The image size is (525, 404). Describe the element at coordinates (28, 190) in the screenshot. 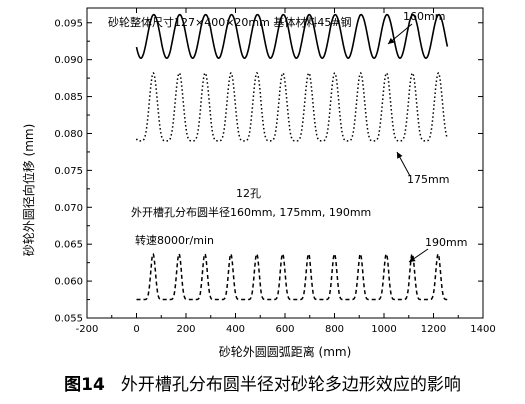

I see `y-axis-title: 砂轮外圆径向位移 (mm)` at that location.